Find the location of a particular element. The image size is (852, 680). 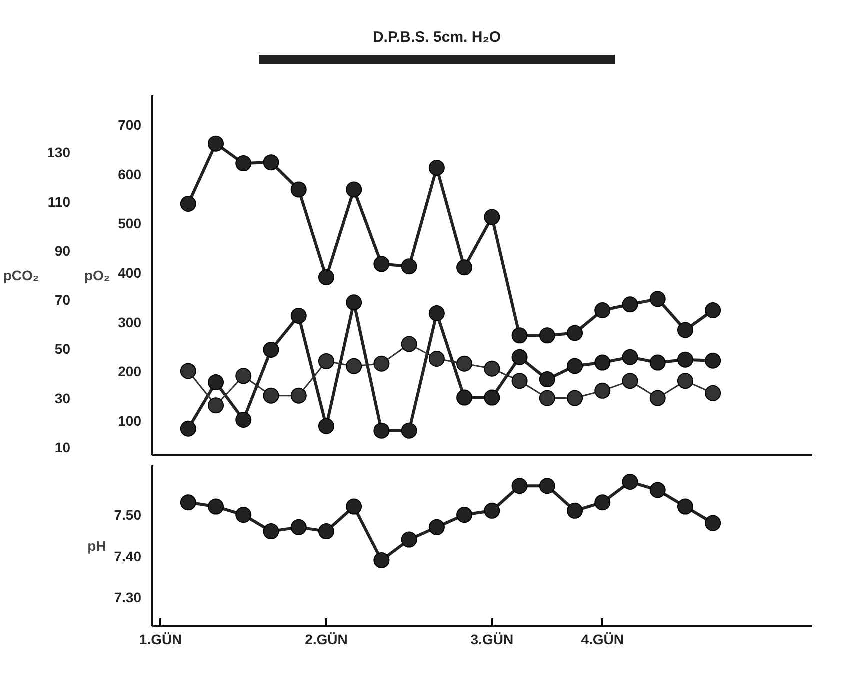

y-tick-label: 400 is located at coordinates (130, 273).